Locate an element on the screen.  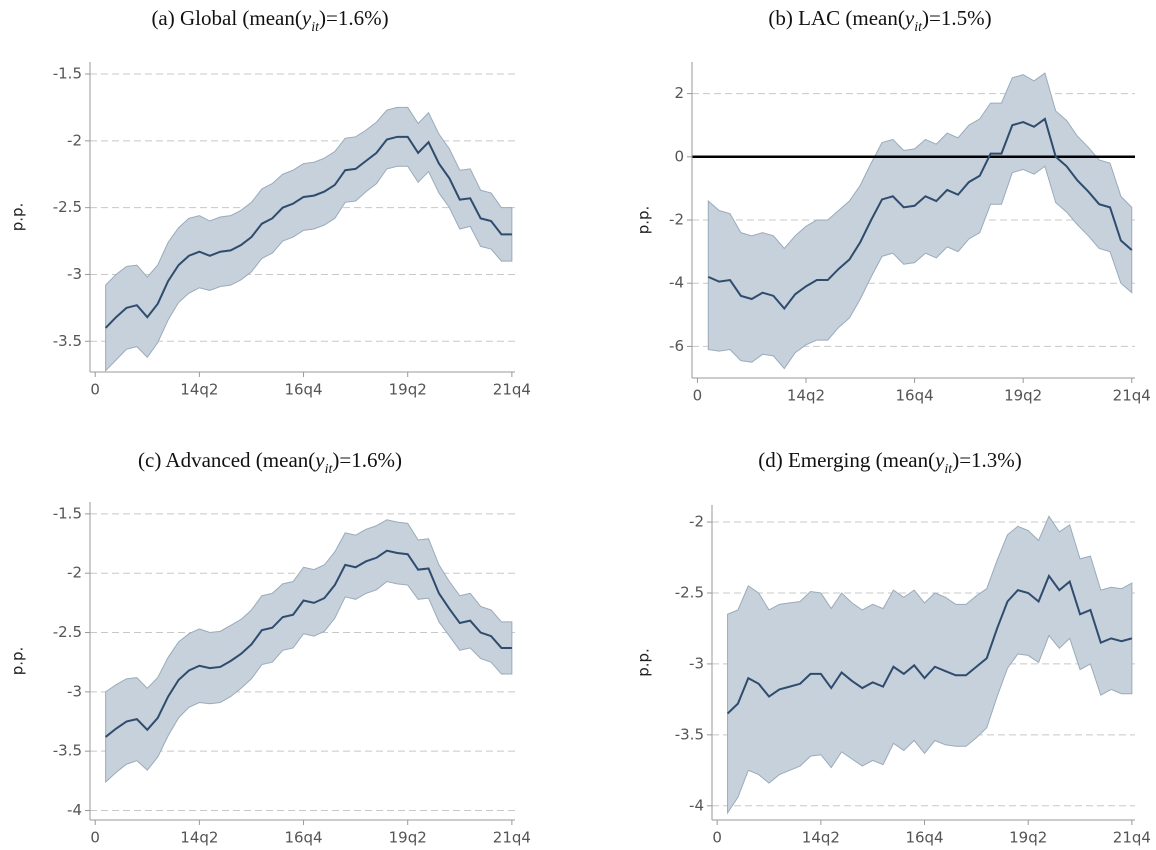
panel-title: (a) Global (mean(yit)=1.6%) is located at coordinates (269, 20).